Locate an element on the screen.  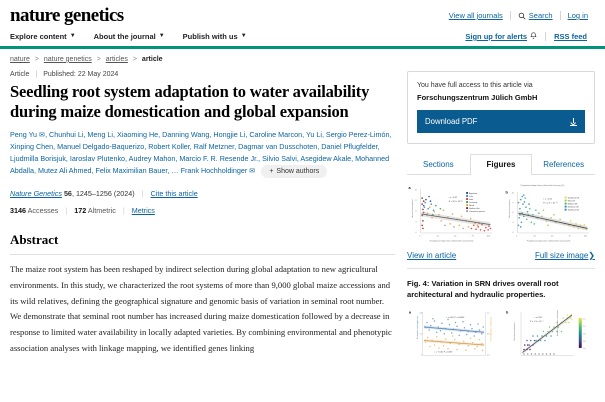
tab-figures: Figures is located at coordinates (501, 165).